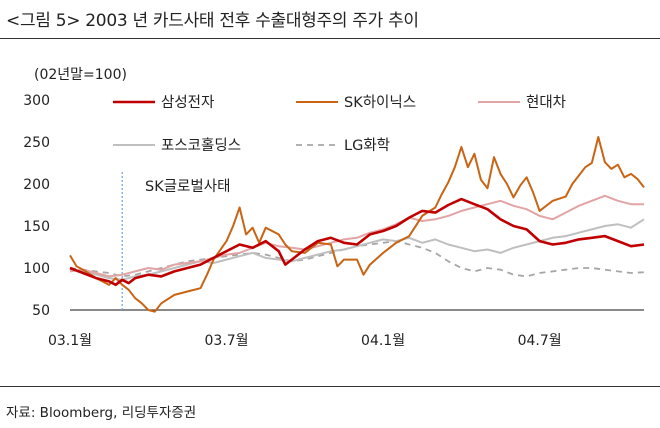 The image size is (660, 428). Describe the element at coordinates (36, 206) in the screenshot. I see `y-tick-labels: 50 100 150 200 250 300` at that location.